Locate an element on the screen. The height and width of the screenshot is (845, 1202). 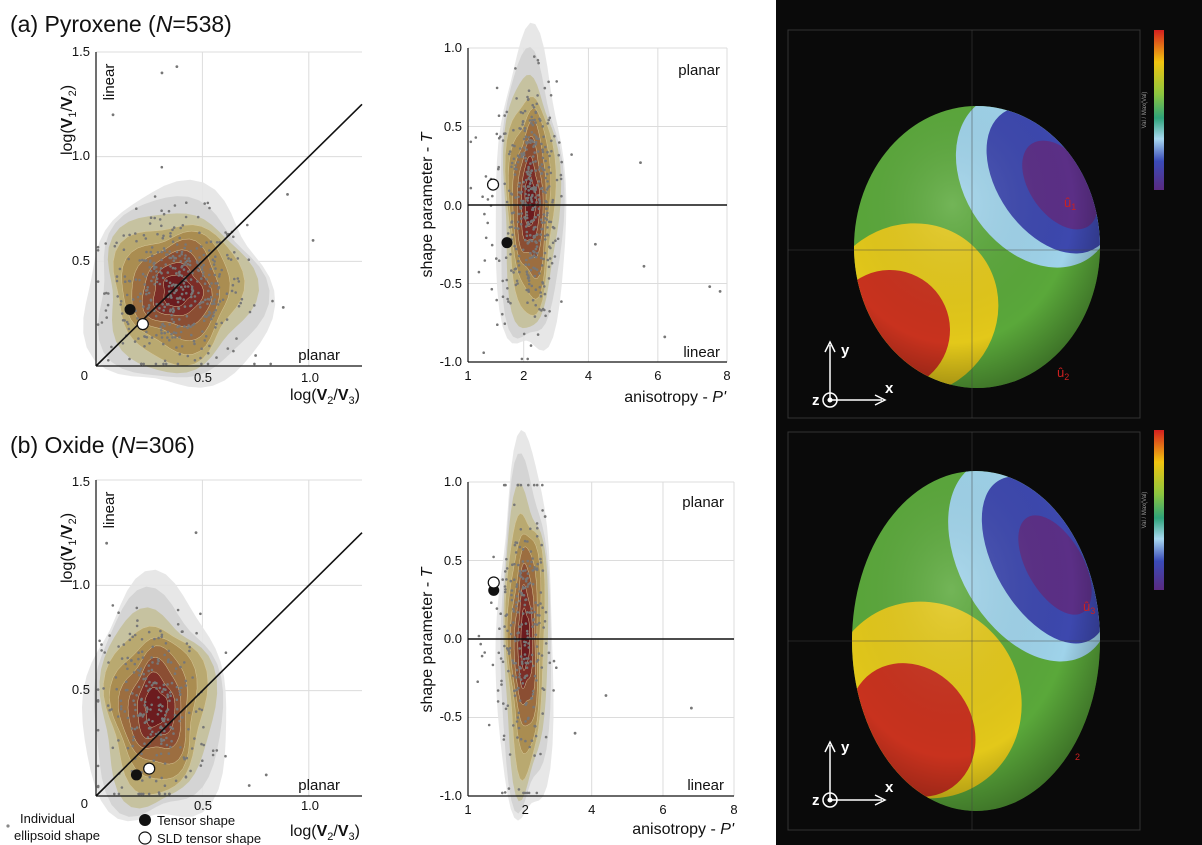
y-tick: 1.0 is located at coordinates (81, 155).